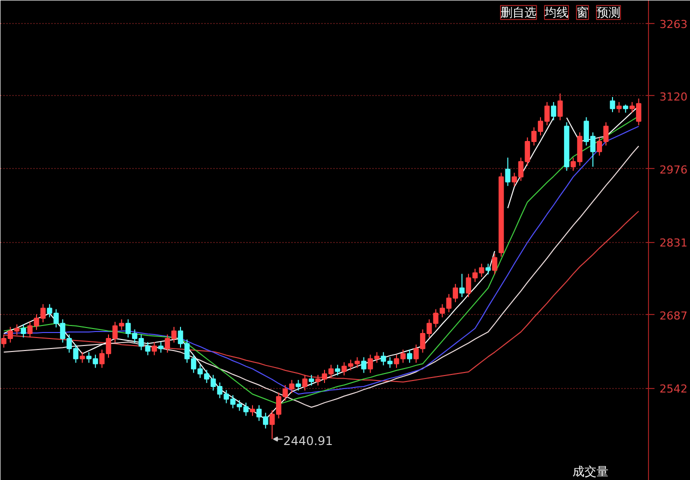  Describe the element at coordinates (590, 471) in the screenshot. I see `annotation: 成交量` at that location.